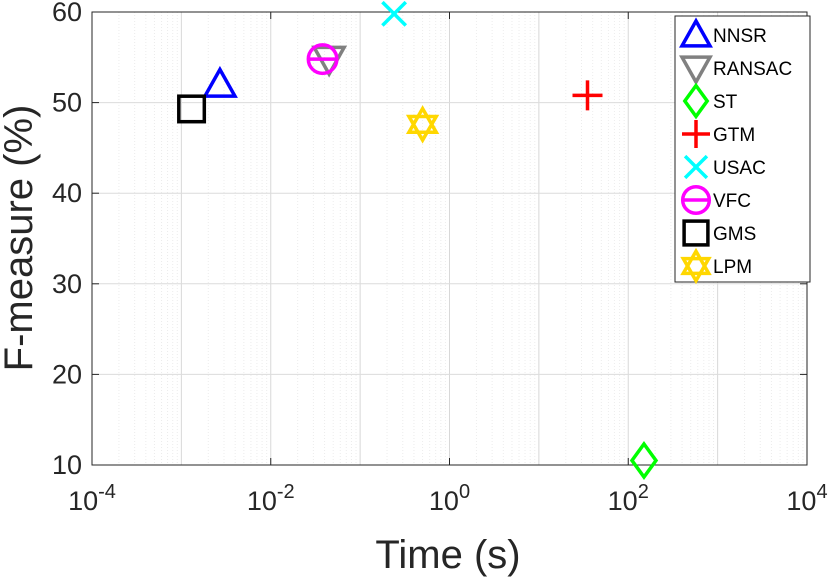 Image resolution: width=831 pixels, height=581 pixels. I want to click on x-tick-label: 10⁻⁴, so click(92, 498).